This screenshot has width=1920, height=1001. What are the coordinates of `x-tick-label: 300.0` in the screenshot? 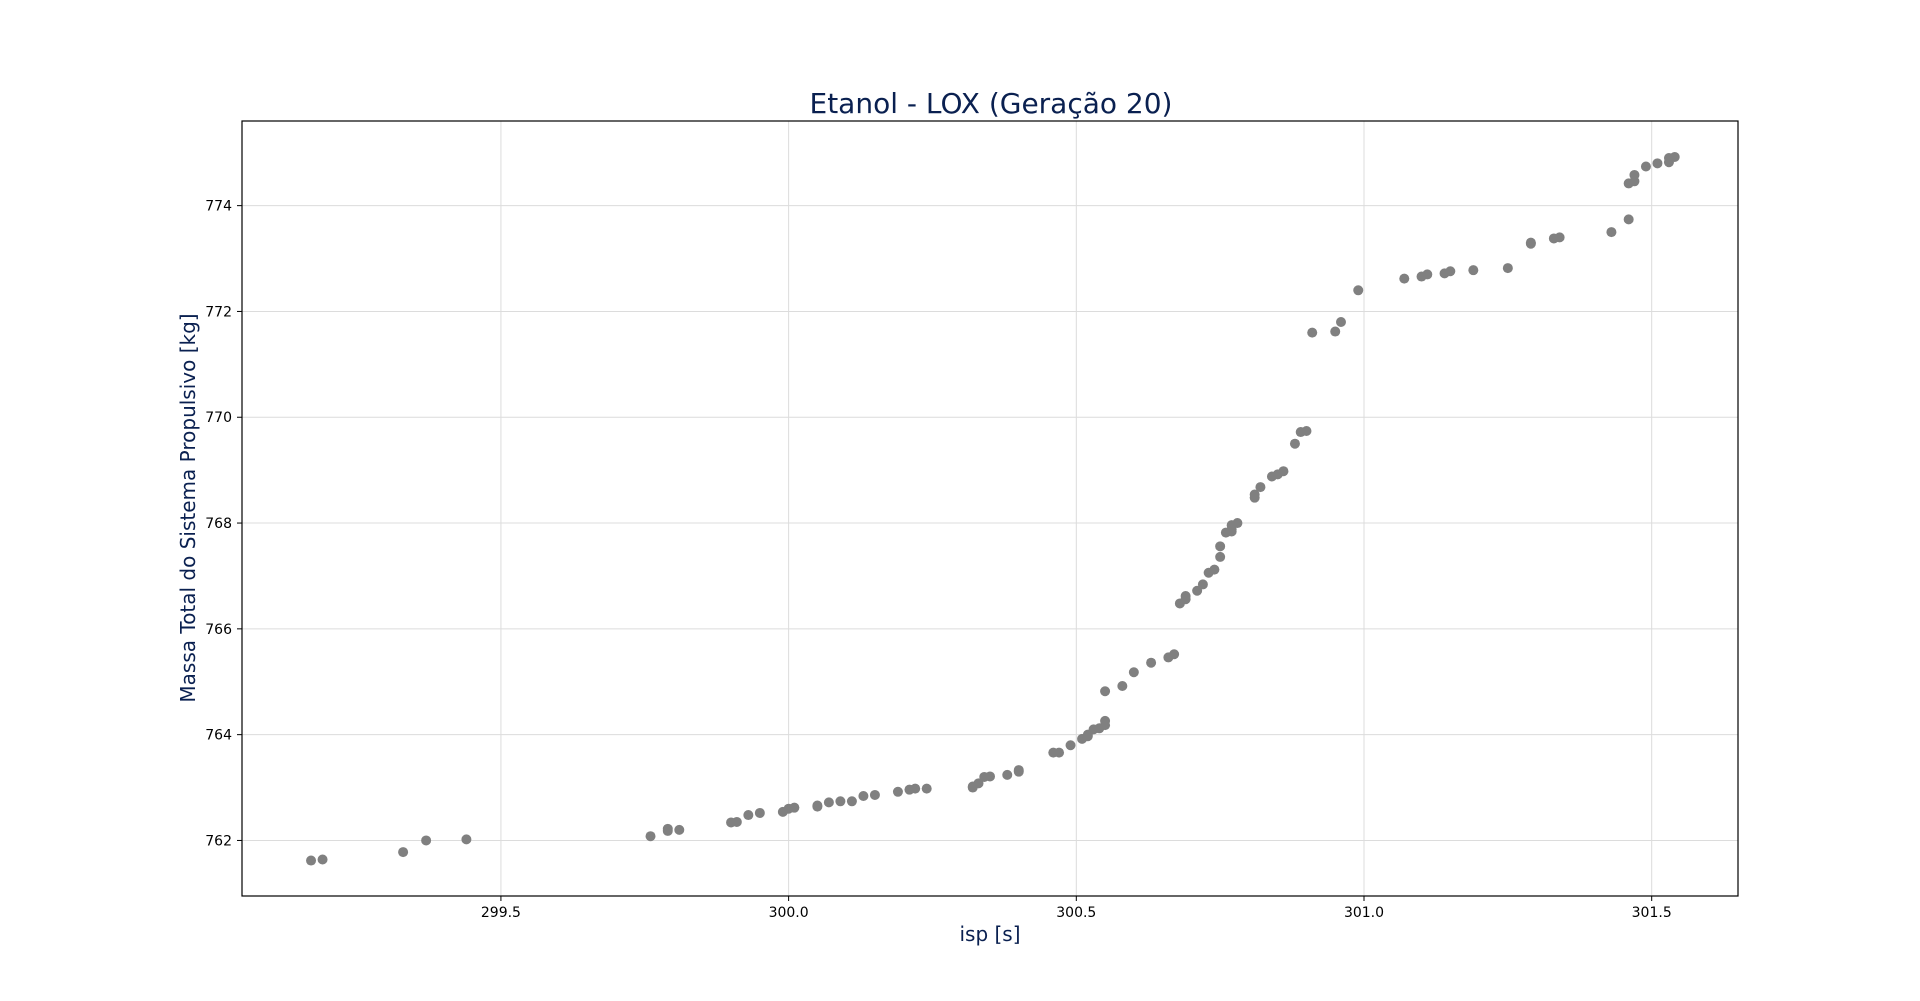 It's located at (789, 913).